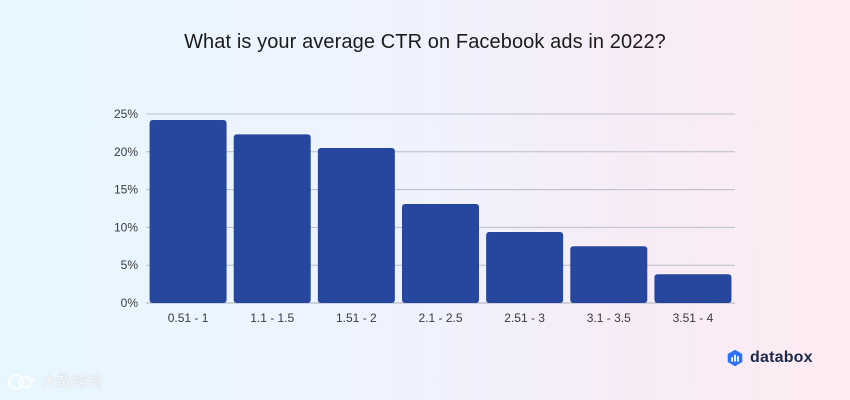 Image resolution: width=850 pixels, height=400 pixels. Describe the element at coordinates (609, 318) in the screenshot. I see `x-tick-label: 3.1 - 3.5` at that location.